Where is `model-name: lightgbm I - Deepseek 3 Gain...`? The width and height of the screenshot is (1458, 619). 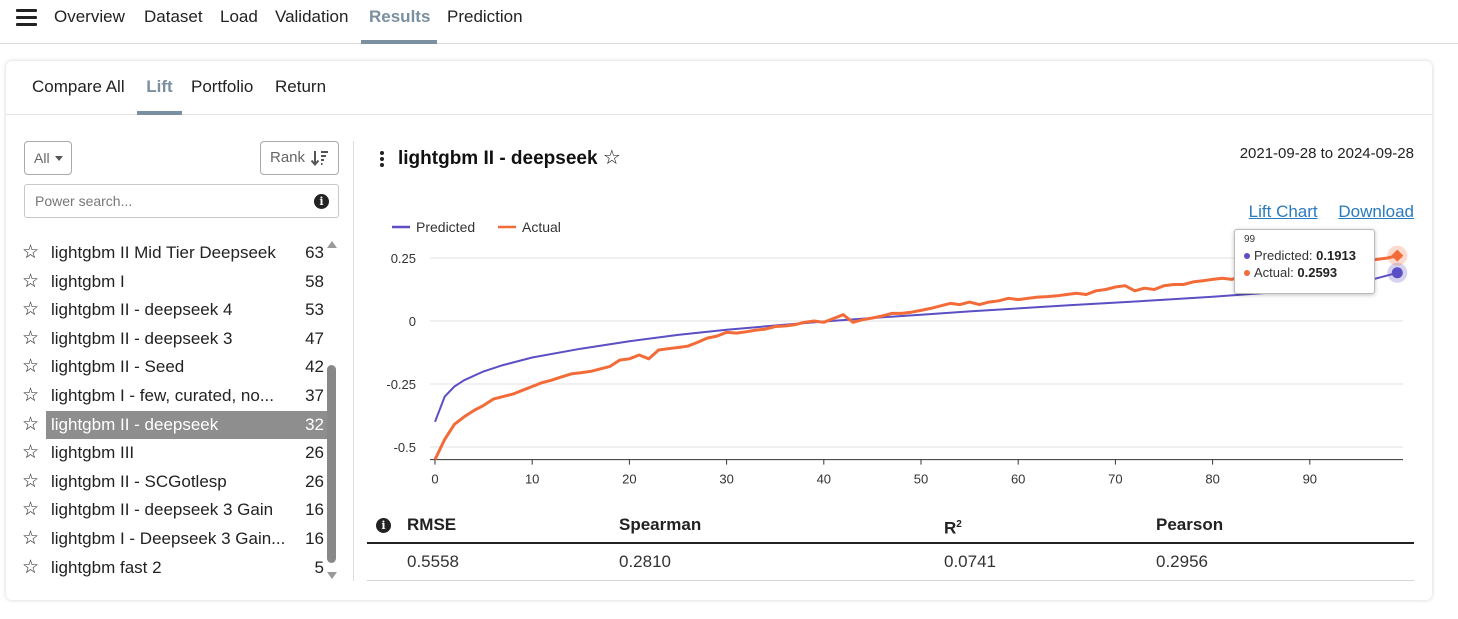 model-name: lightgbm I - Deepseek 3 Gain... is located at coordinates (168, 538).